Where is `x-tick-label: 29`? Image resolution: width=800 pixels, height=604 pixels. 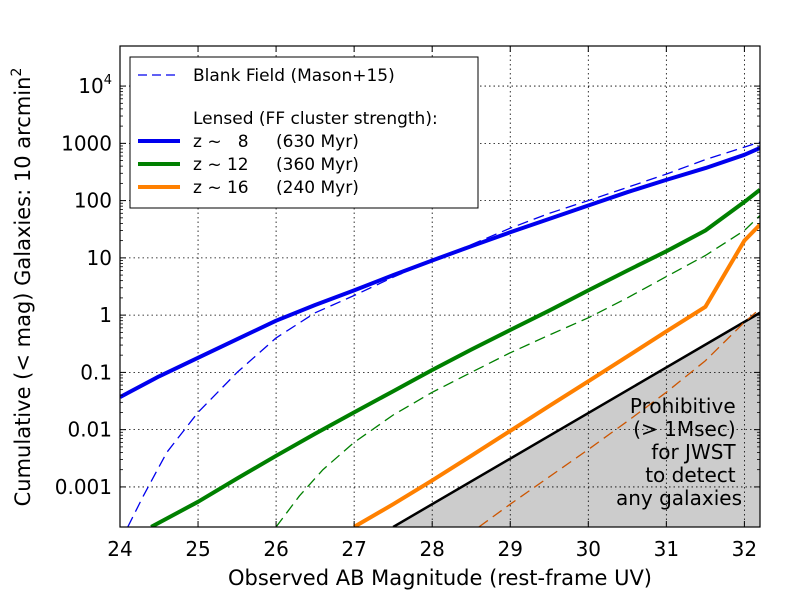 x-tick-label: 29 is located at coordinates (510, 549).